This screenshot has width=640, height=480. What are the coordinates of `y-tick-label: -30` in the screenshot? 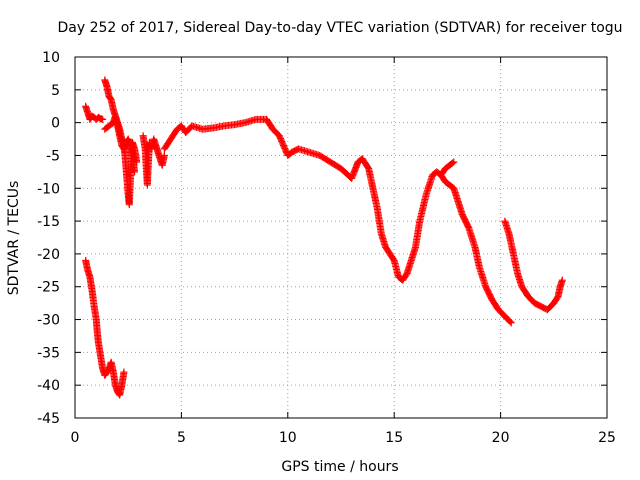 It's located at (48, 321).